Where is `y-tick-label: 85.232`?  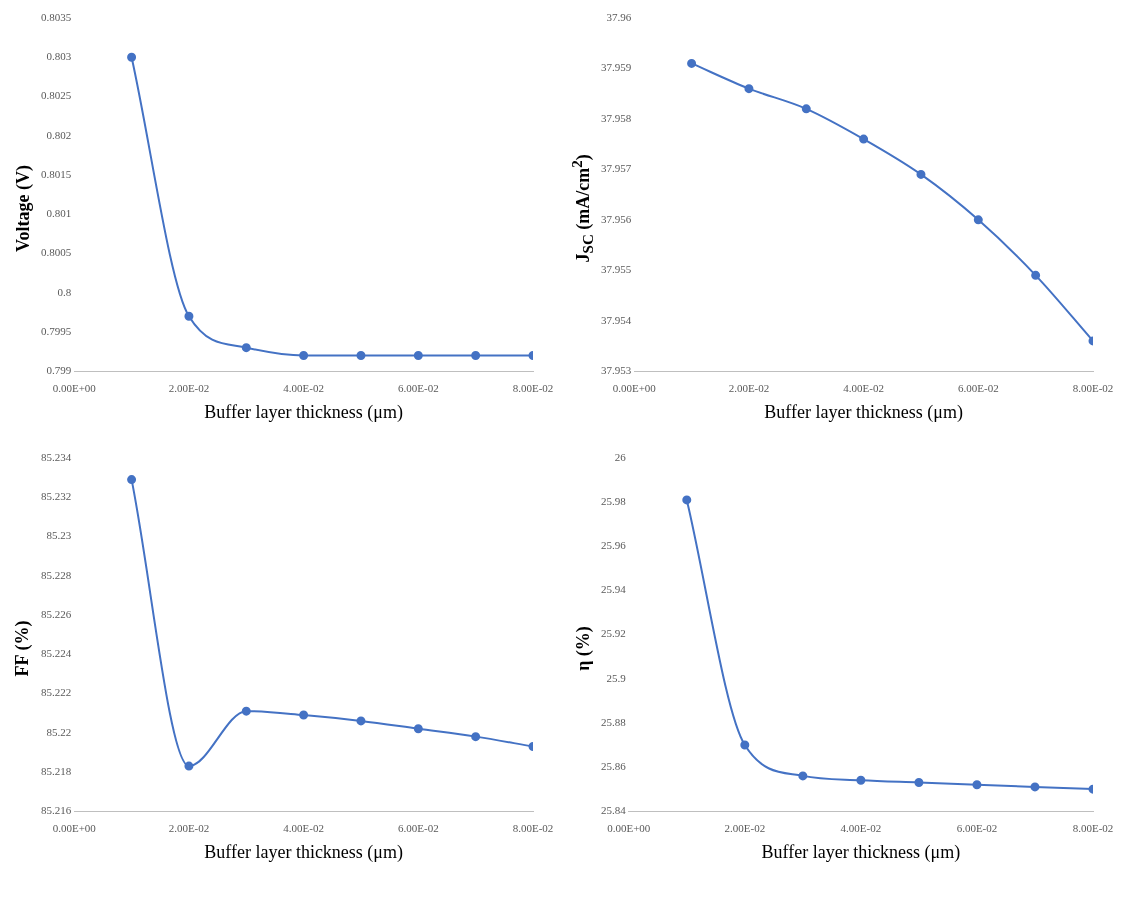
y-tick-label: 85.232 is located at coordinates (56, 496).